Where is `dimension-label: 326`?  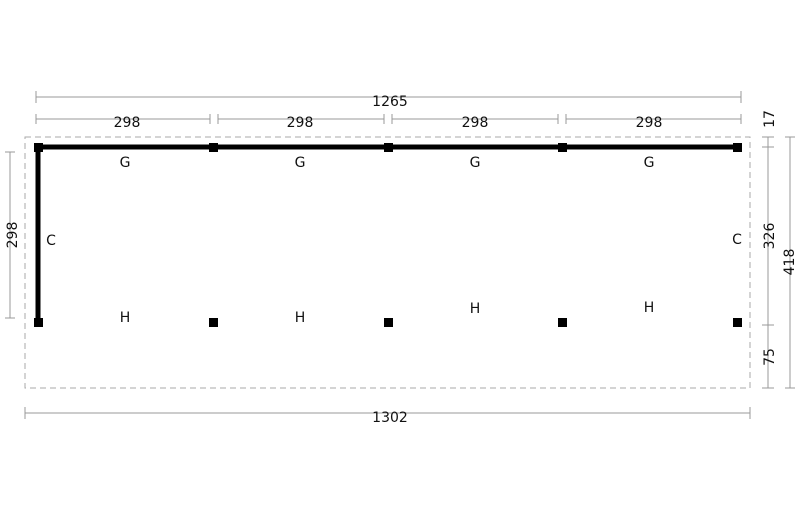
dimension-label: 326 is located at coordinates (770, 236).